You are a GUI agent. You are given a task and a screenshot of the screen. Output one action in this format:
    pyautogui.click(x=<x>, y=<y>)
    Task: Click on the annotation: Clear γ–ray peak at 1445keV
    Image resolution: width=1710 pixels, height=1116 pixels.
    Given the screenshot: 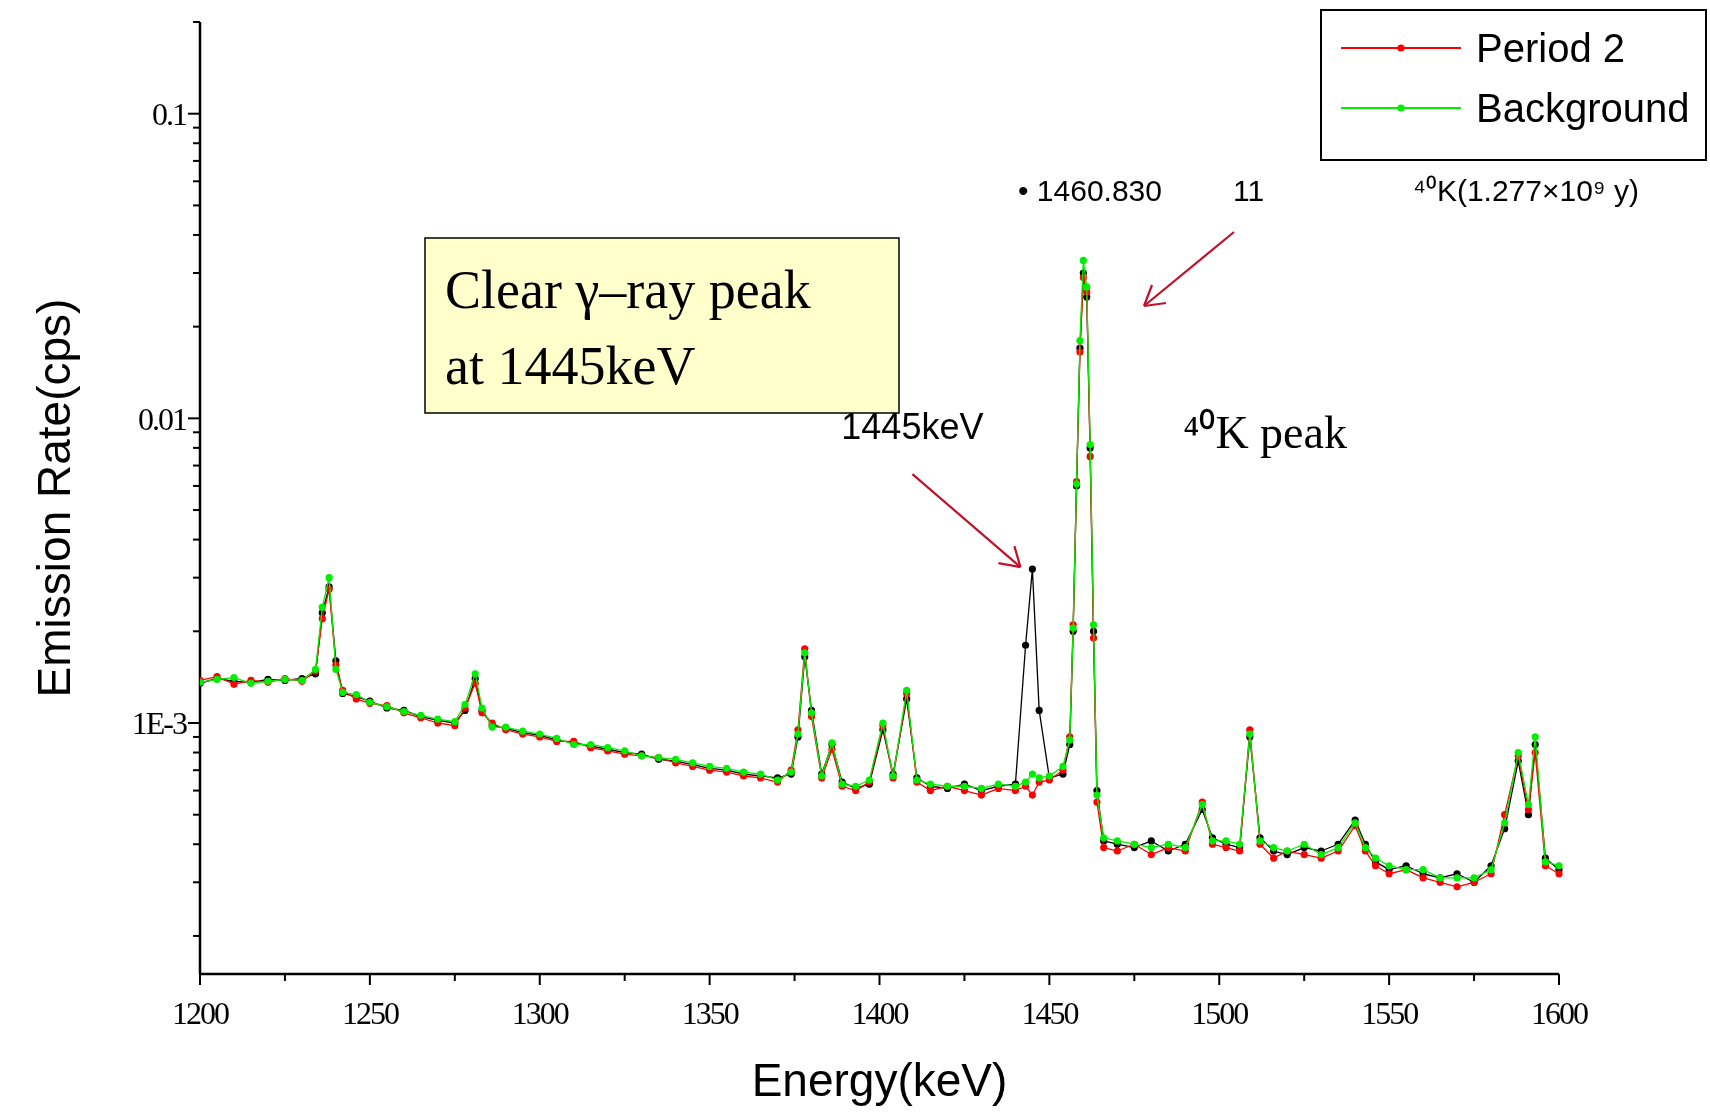 What is the action you would take?
    pyautogui.click(x=628, y=328)
    